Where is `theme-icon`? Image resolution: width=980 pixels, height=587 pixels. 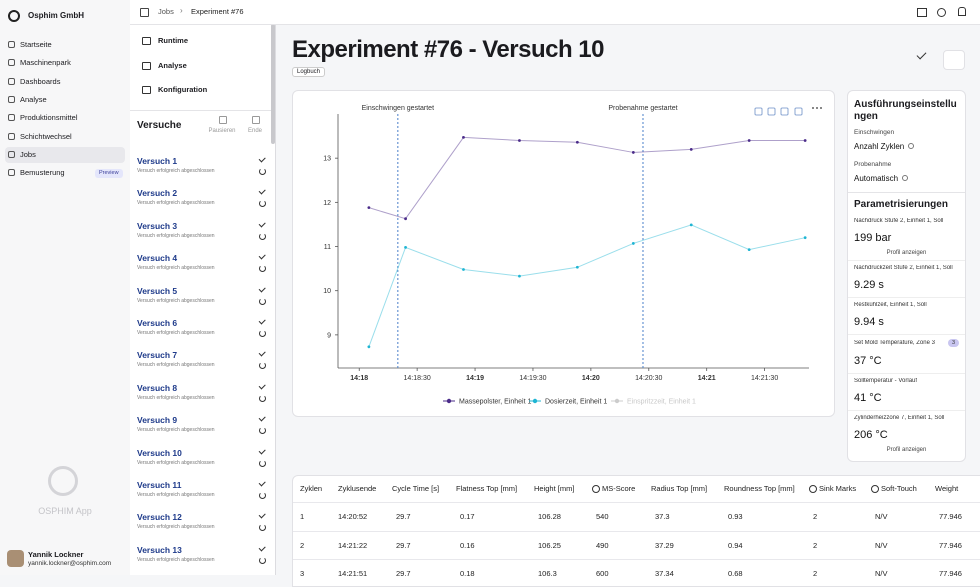
theme-icon is located at coordinates (941, 12).